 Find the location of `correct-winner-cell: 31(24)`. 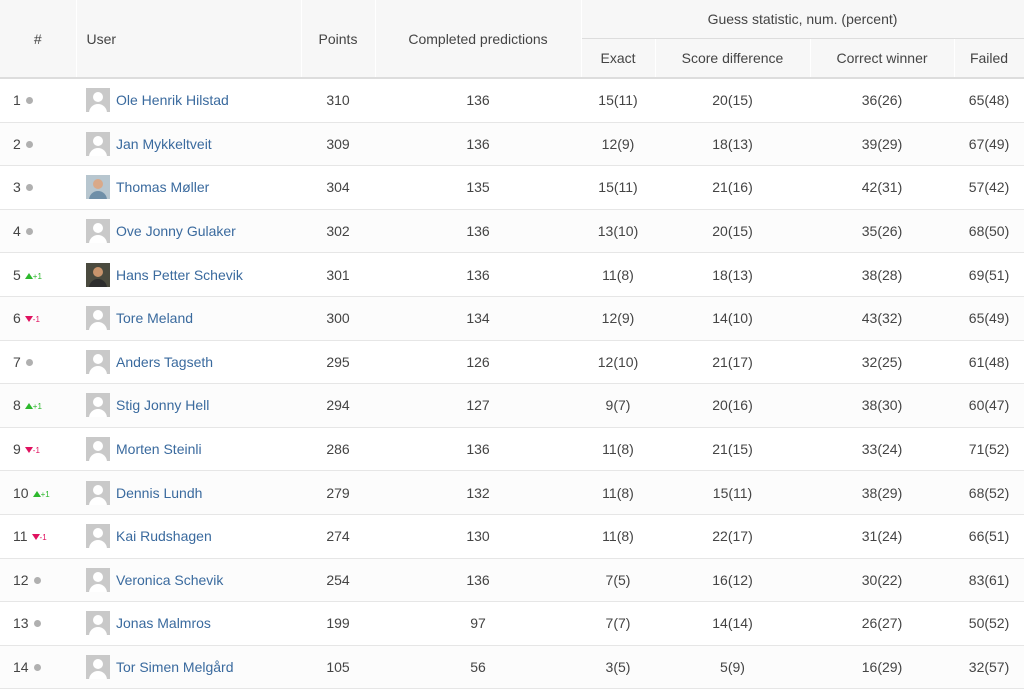

correct-winner-cell: 31(24) is located at coordinates (882, 536).